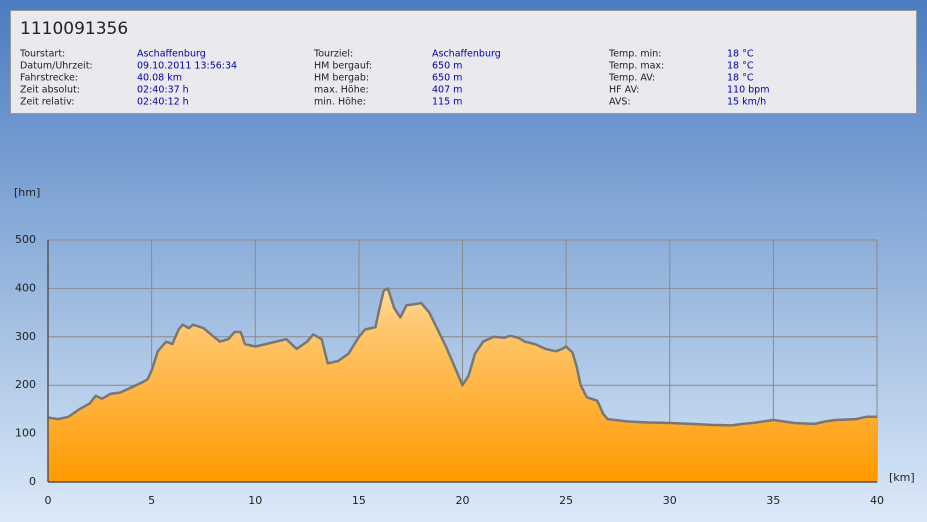  Describe the element at coordinates (620, 102) in the screenshot. I see `field-label: AVS:` at that location.